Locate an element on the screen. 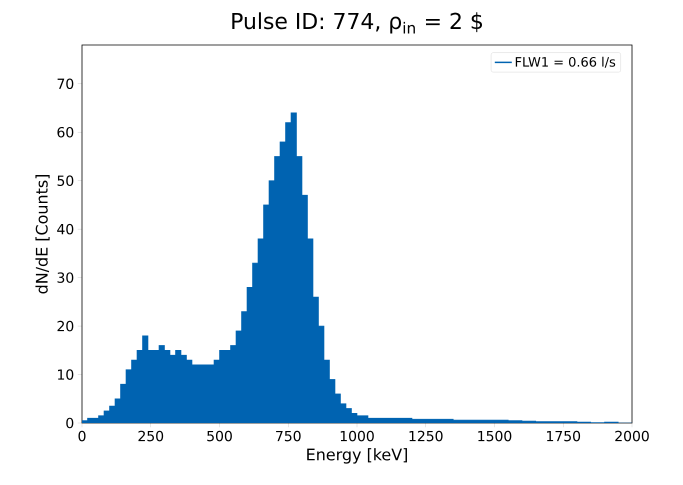 This screenshot has height=485, width=683. x-tick-label: 1250 is located at coordinates (426, 436).